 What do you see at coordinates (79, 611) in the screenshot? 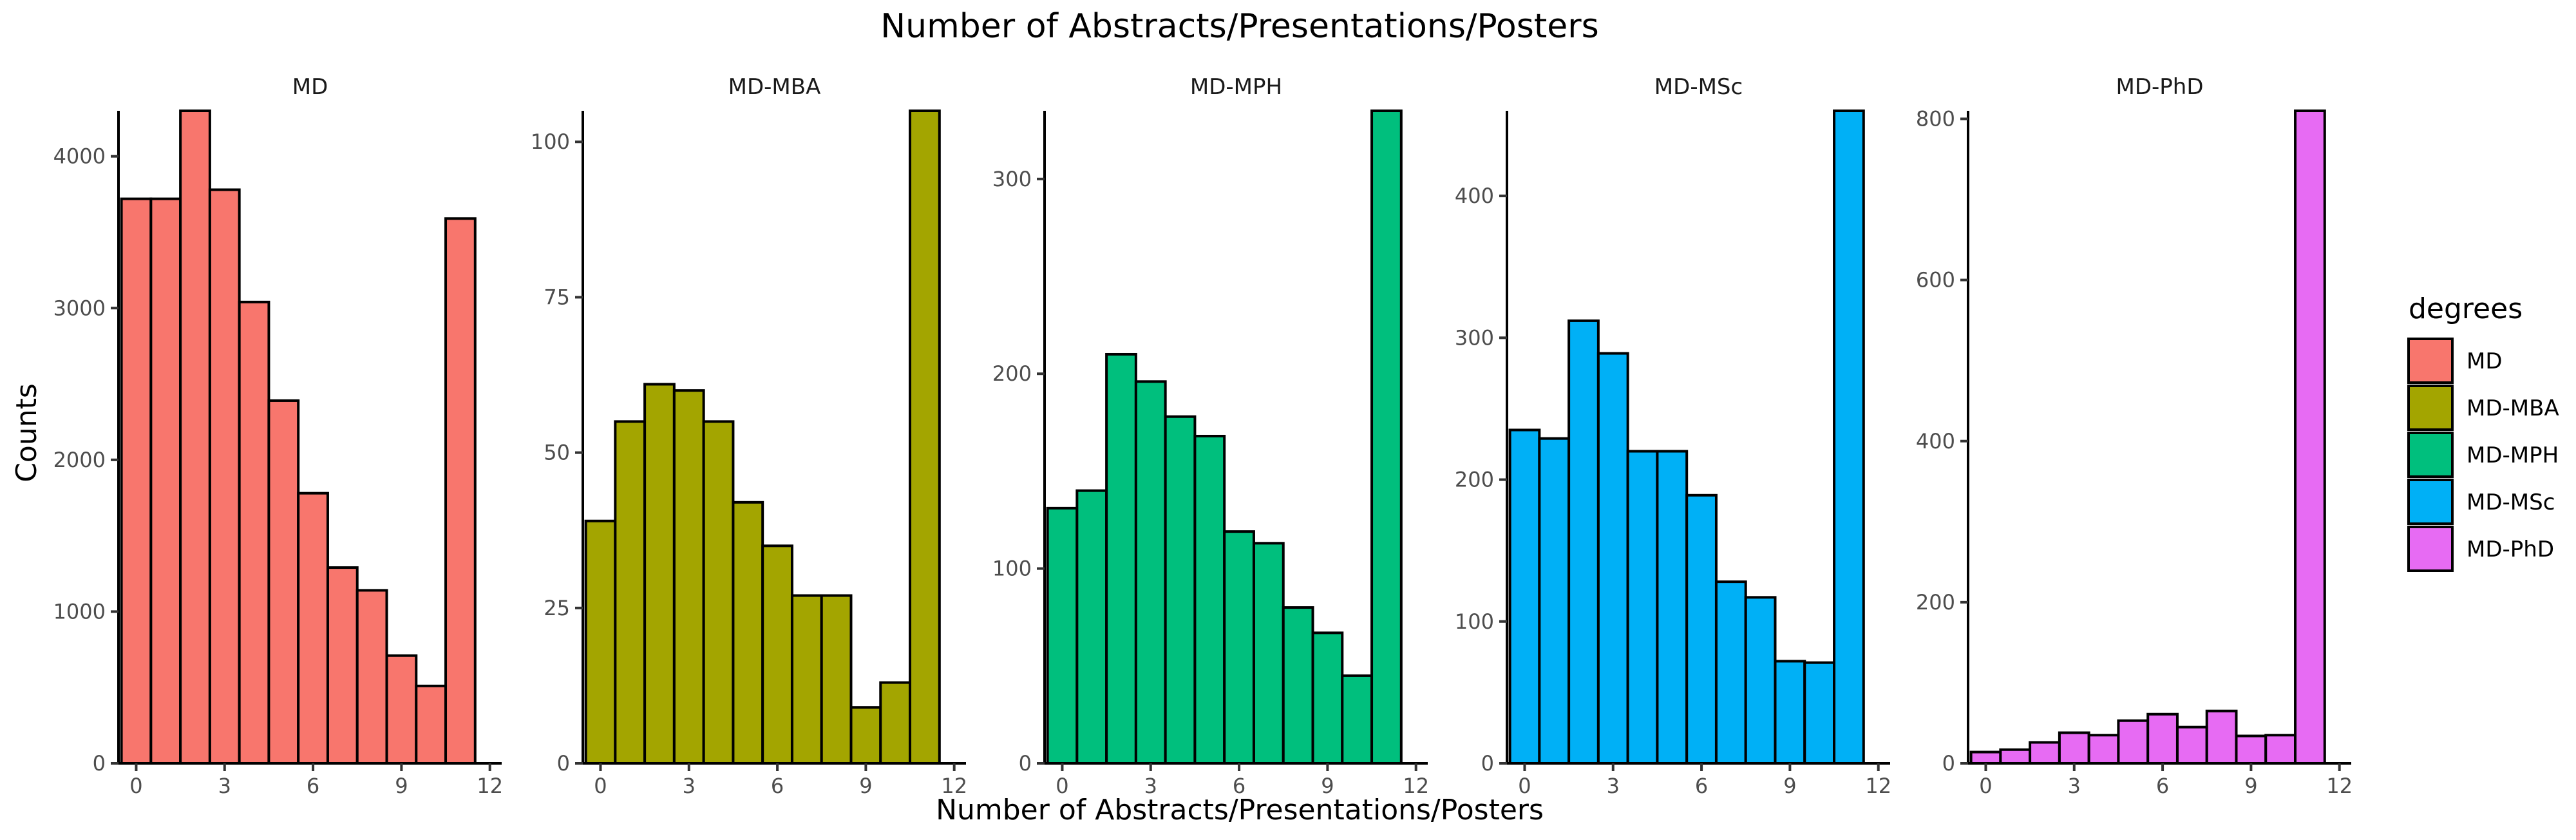
I see `y-tick-label: 1000` at bounding box center [79, 611].